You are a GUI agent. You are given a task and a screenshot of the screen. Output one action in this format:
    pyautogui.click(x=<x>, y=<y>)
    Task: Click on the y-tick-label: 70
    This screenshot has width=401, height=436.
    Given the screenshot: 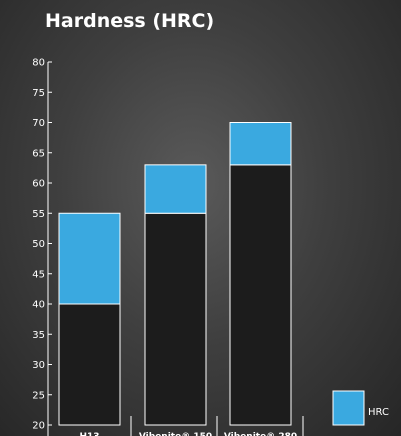 What is the action you would take?
    pyautogui.click(x=38, y=123)
    